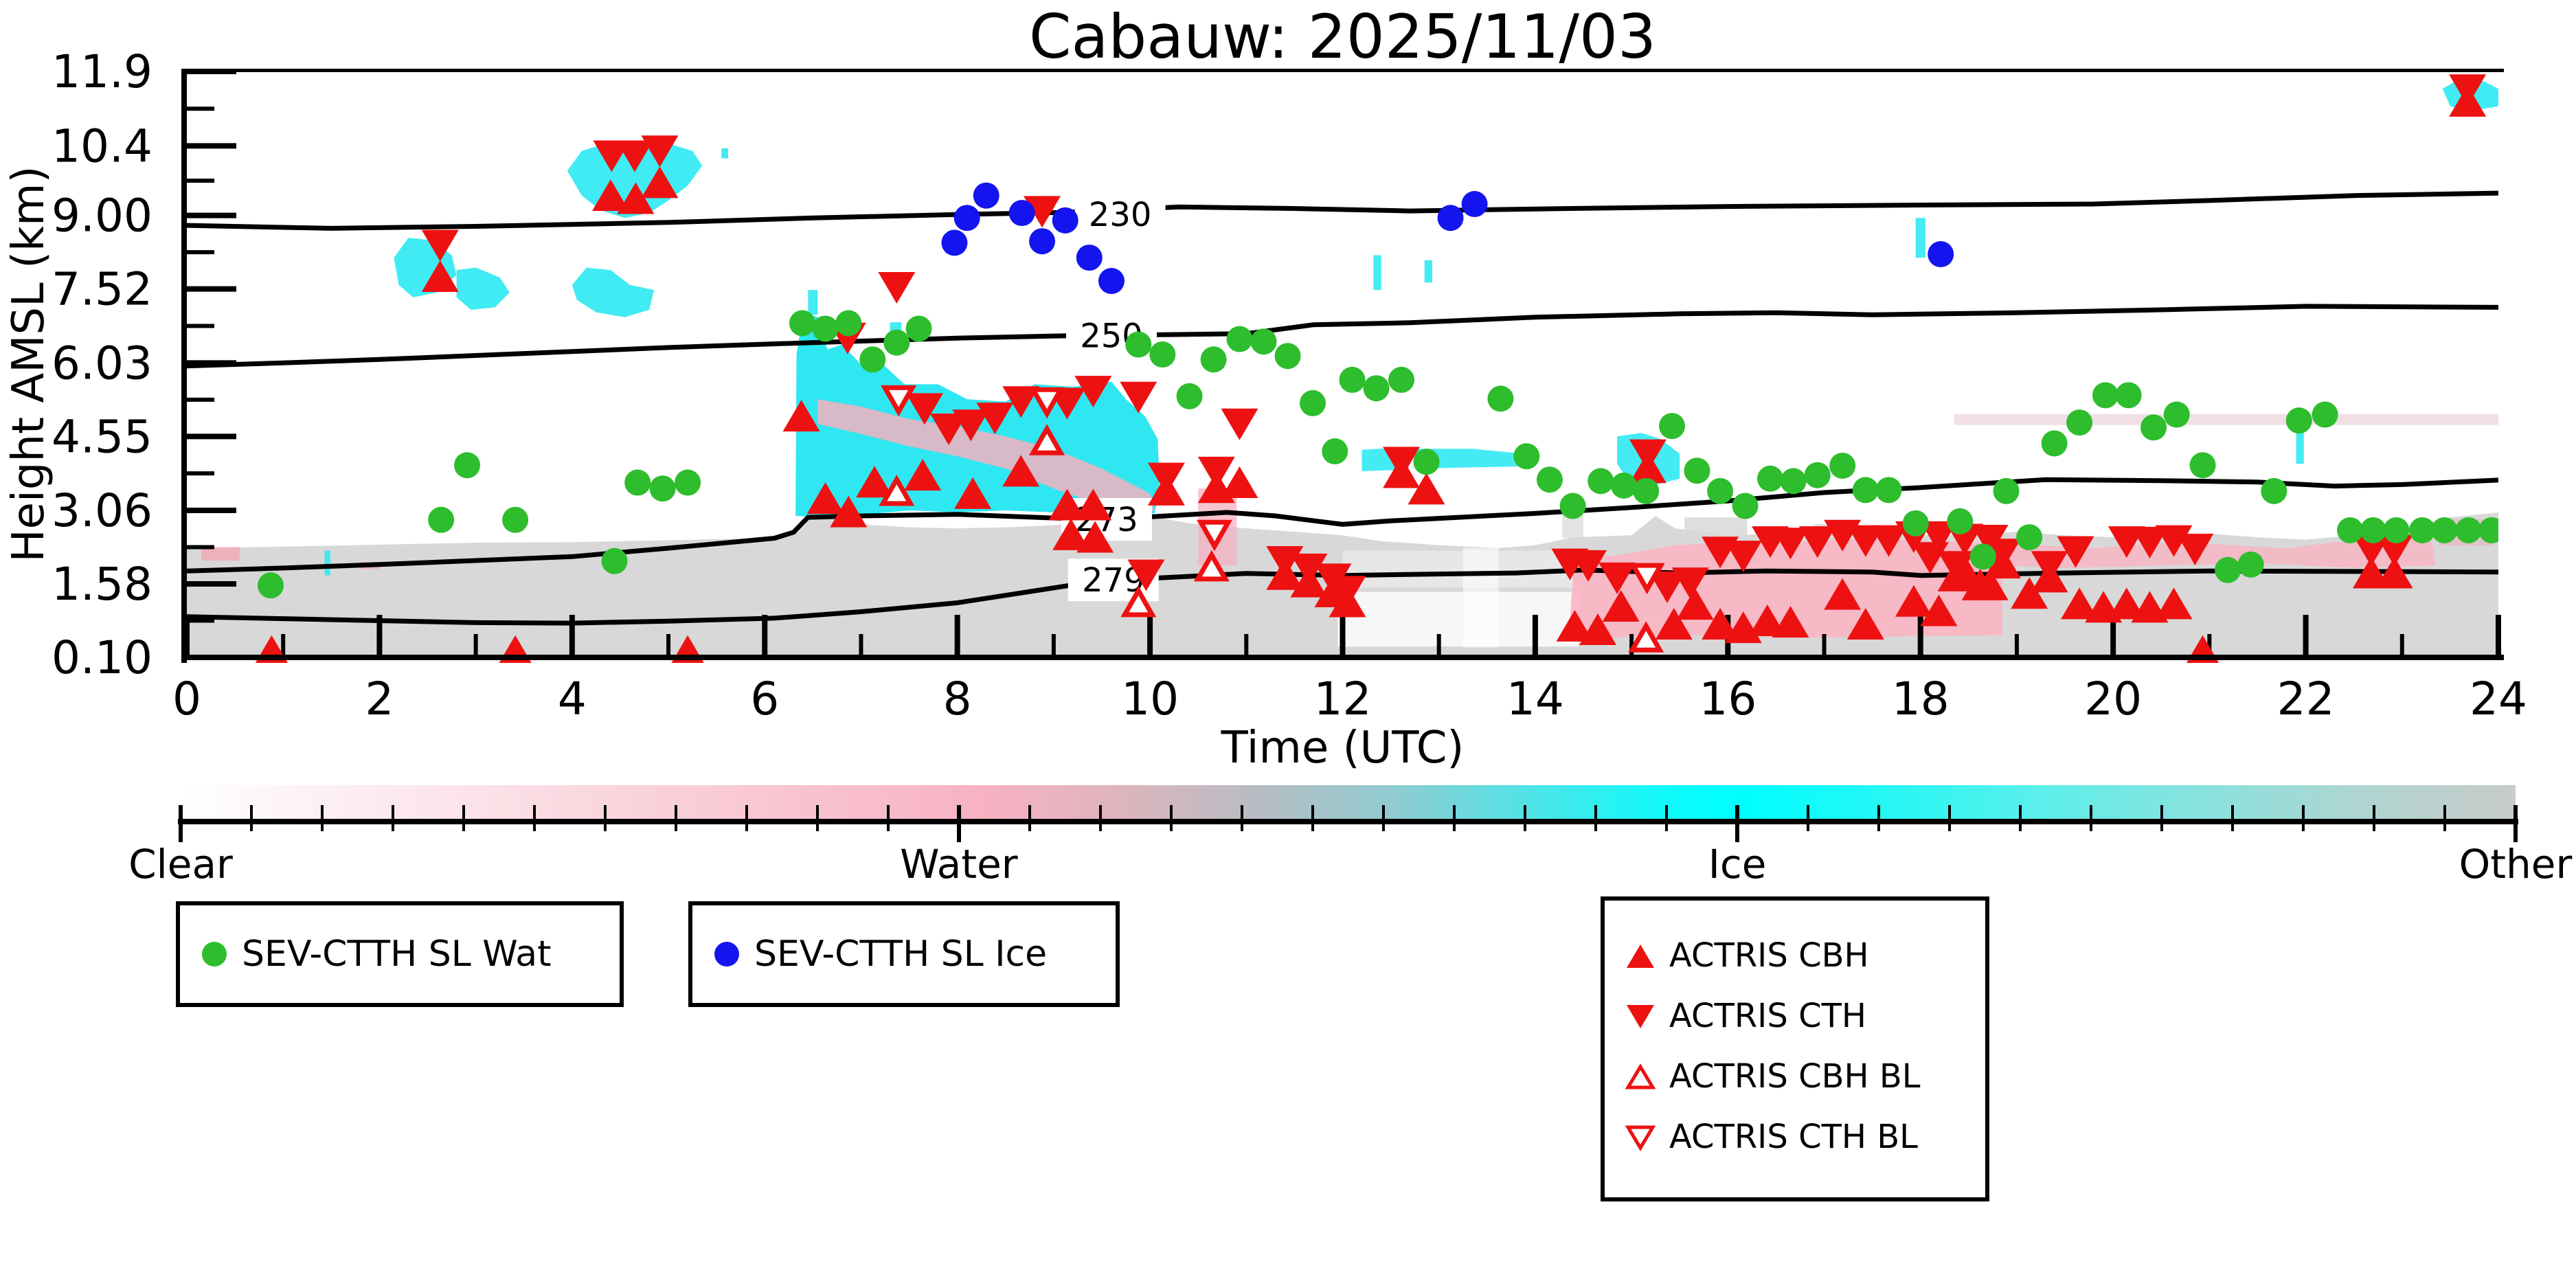 The width and height of the screenshot is (2576, 1288). I want to click on x-tick-label: 0, so click(186, 699).